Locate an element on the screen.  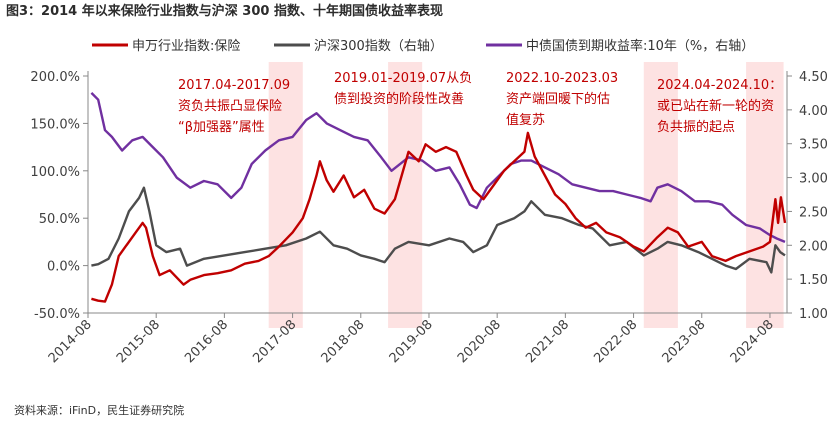
x-tick-label: 2014-08 is located at coordinates (70, 341).